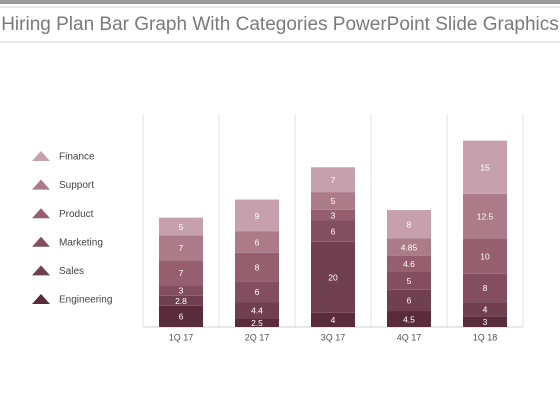  What do you see at coordinates (333, 337) in the screenshot?
I see `x-tick-label: 3Q 17` at bounding box center [333, 337].